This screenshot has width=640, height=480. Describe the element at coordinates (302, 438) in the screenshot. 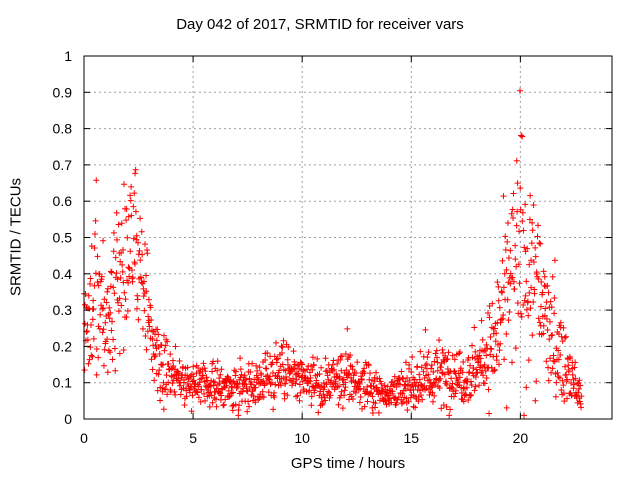

I see `x-tick-label: 10` at that location.